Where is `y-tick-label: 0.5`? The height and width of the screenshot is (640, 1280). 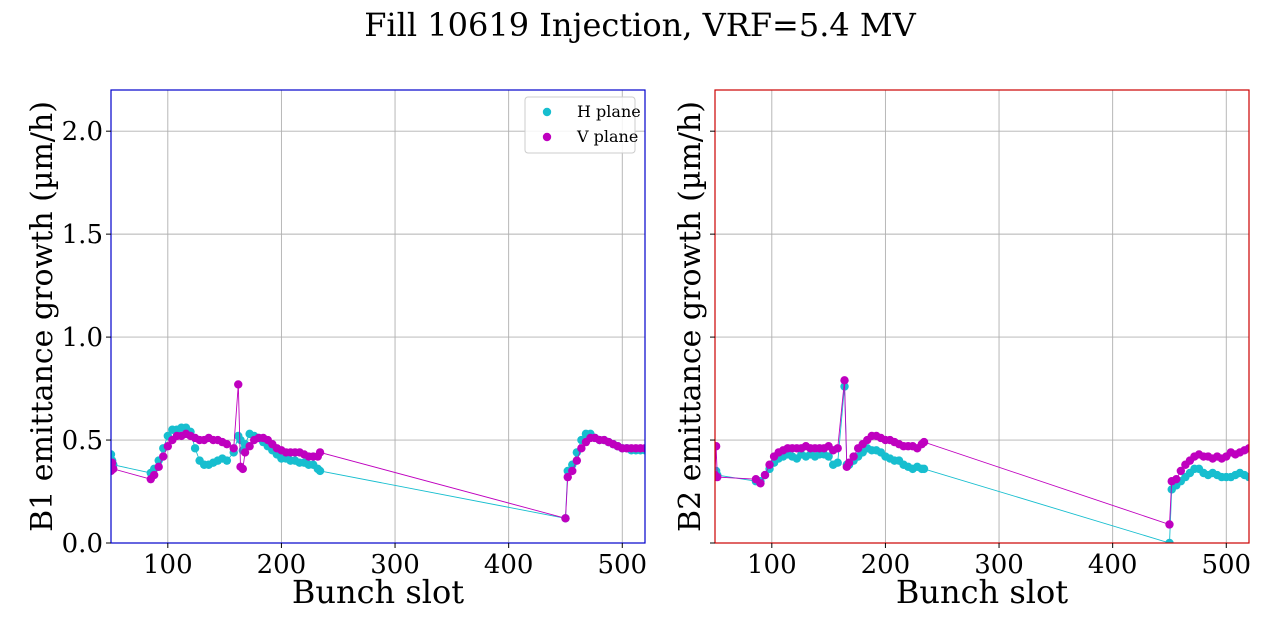 y-tick-label: 0.5 is located at coordinates (82, 441).